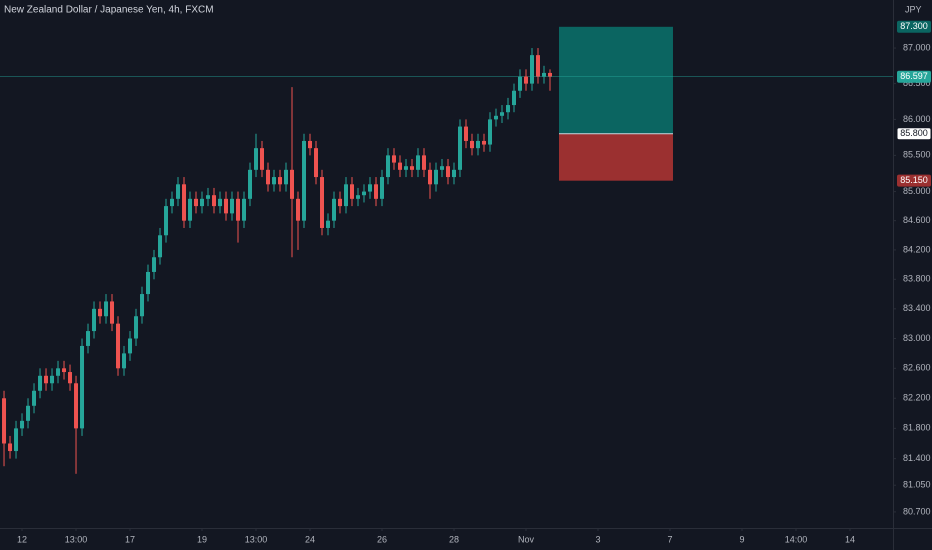 The height and width of the screenshot is (550, 932). Describe the element at coordinates (741, 539) in the screenshot. I see `x-tick-label: 9` at that location.